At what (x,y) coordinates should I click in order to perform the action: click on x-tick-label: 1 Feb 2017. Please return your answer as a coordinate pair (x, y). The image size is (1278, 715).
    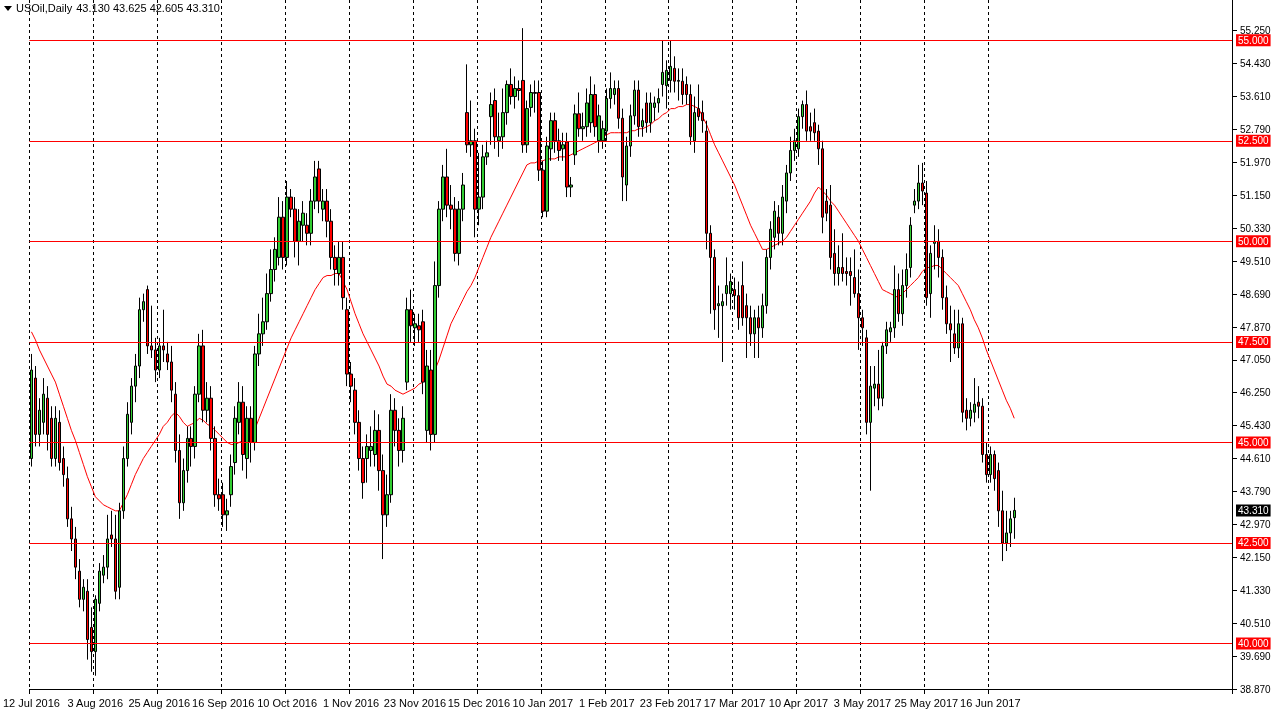
    Looking at the image, I should click on (606, 702).